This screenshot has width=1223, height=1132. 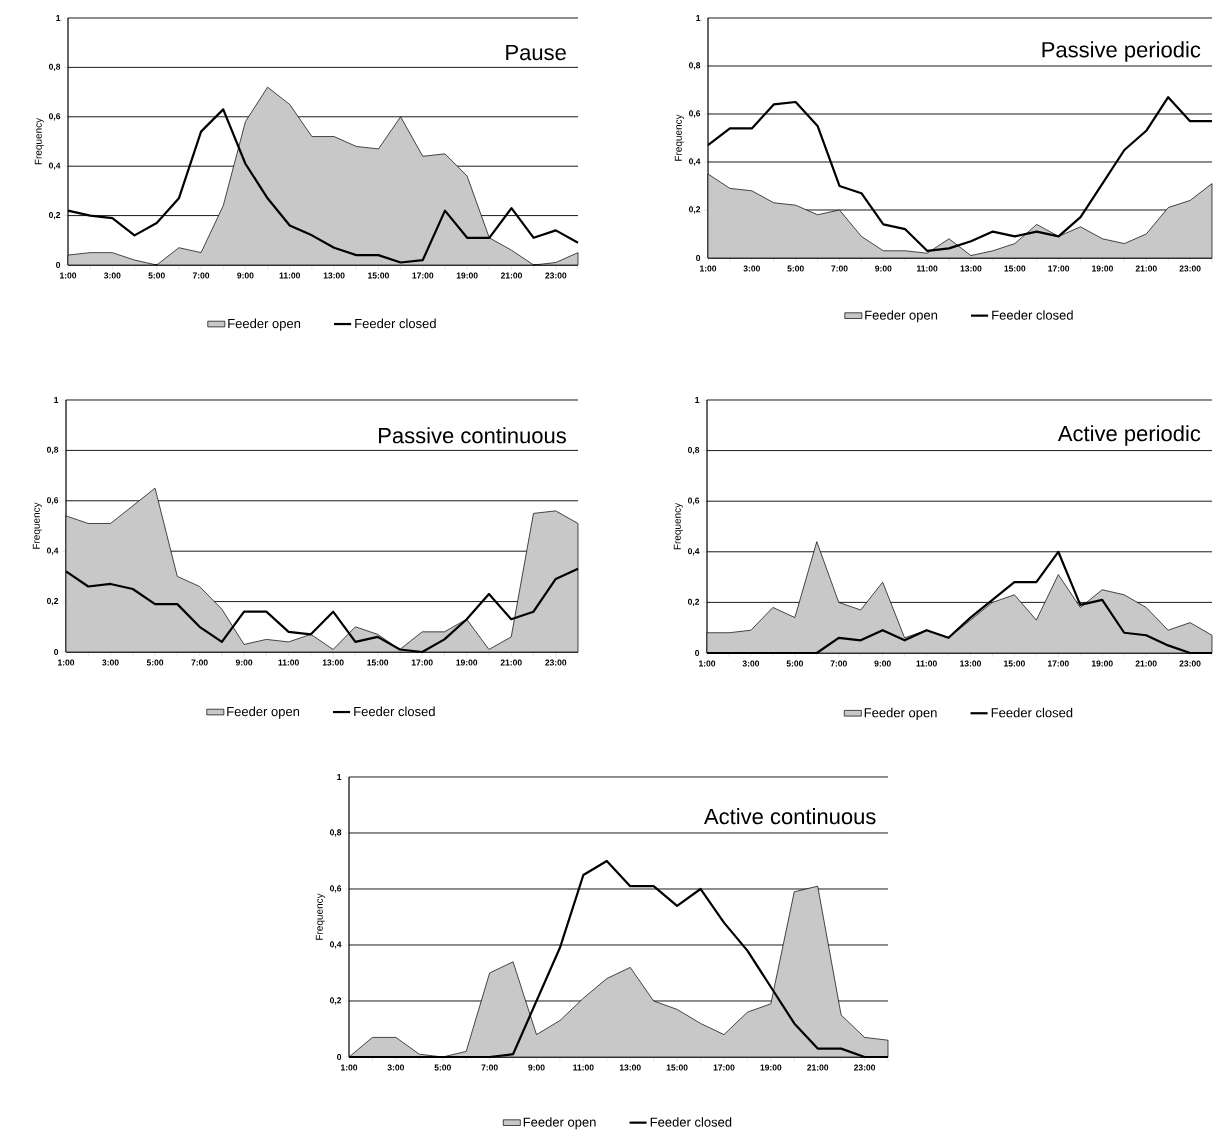 I want to click on text: Active continuous, so click(x=790, y=816).